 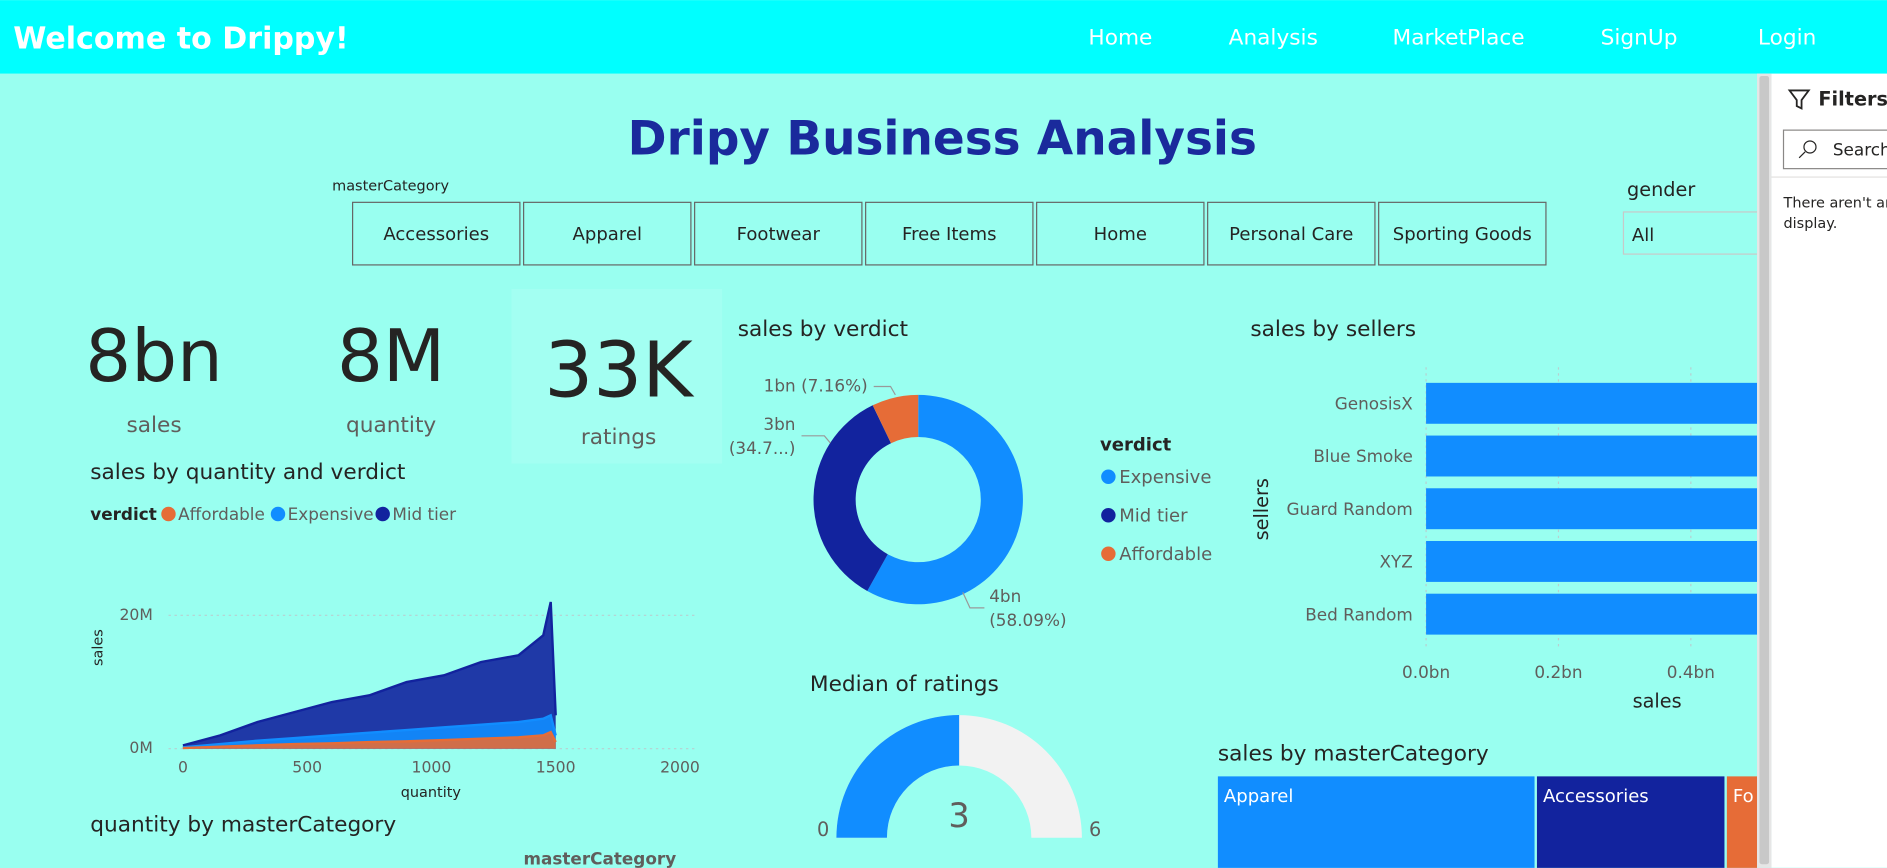 I want to click on chart-title: sales by quantity and verdict, so click(x=247, y=472).